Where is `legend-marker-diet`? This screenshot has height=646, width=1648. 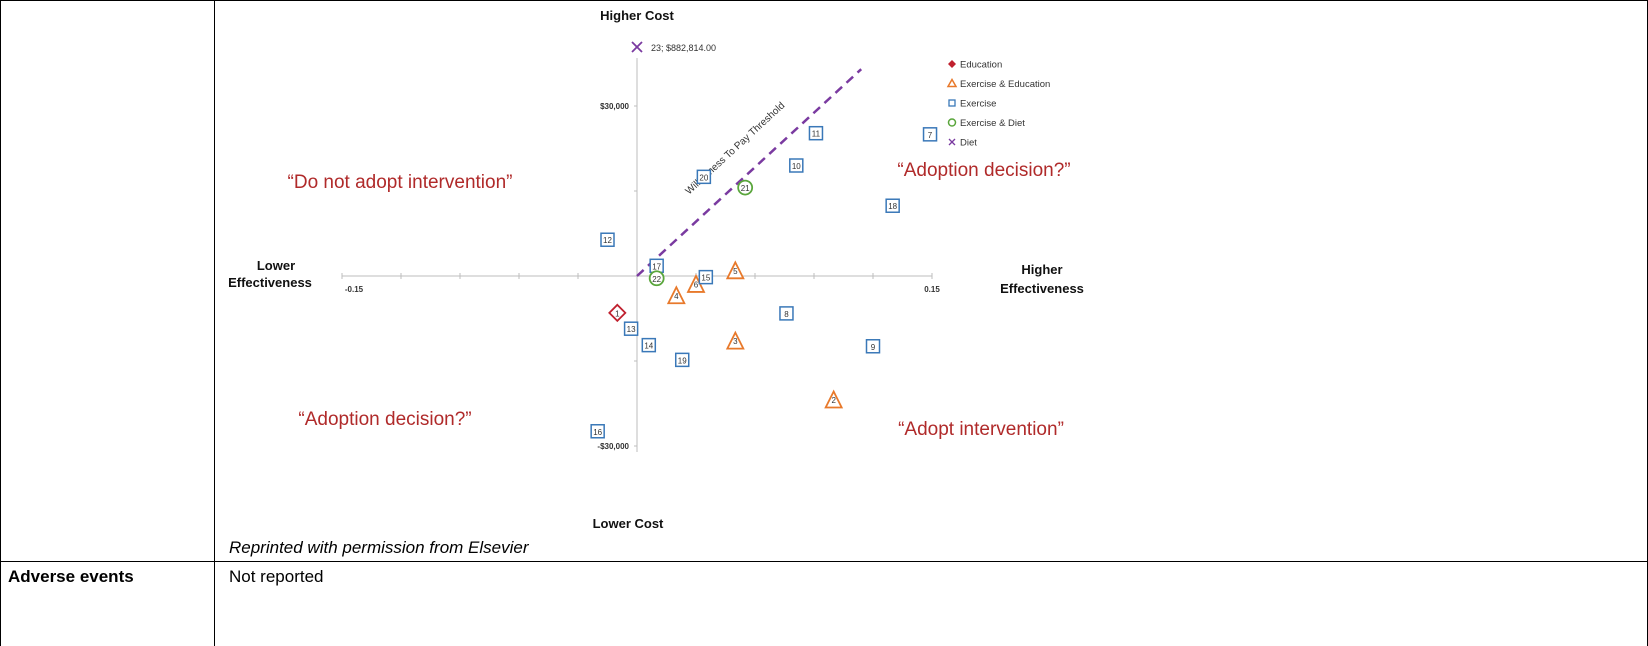
legend-marker-diet is located at coordinates (952, 142).